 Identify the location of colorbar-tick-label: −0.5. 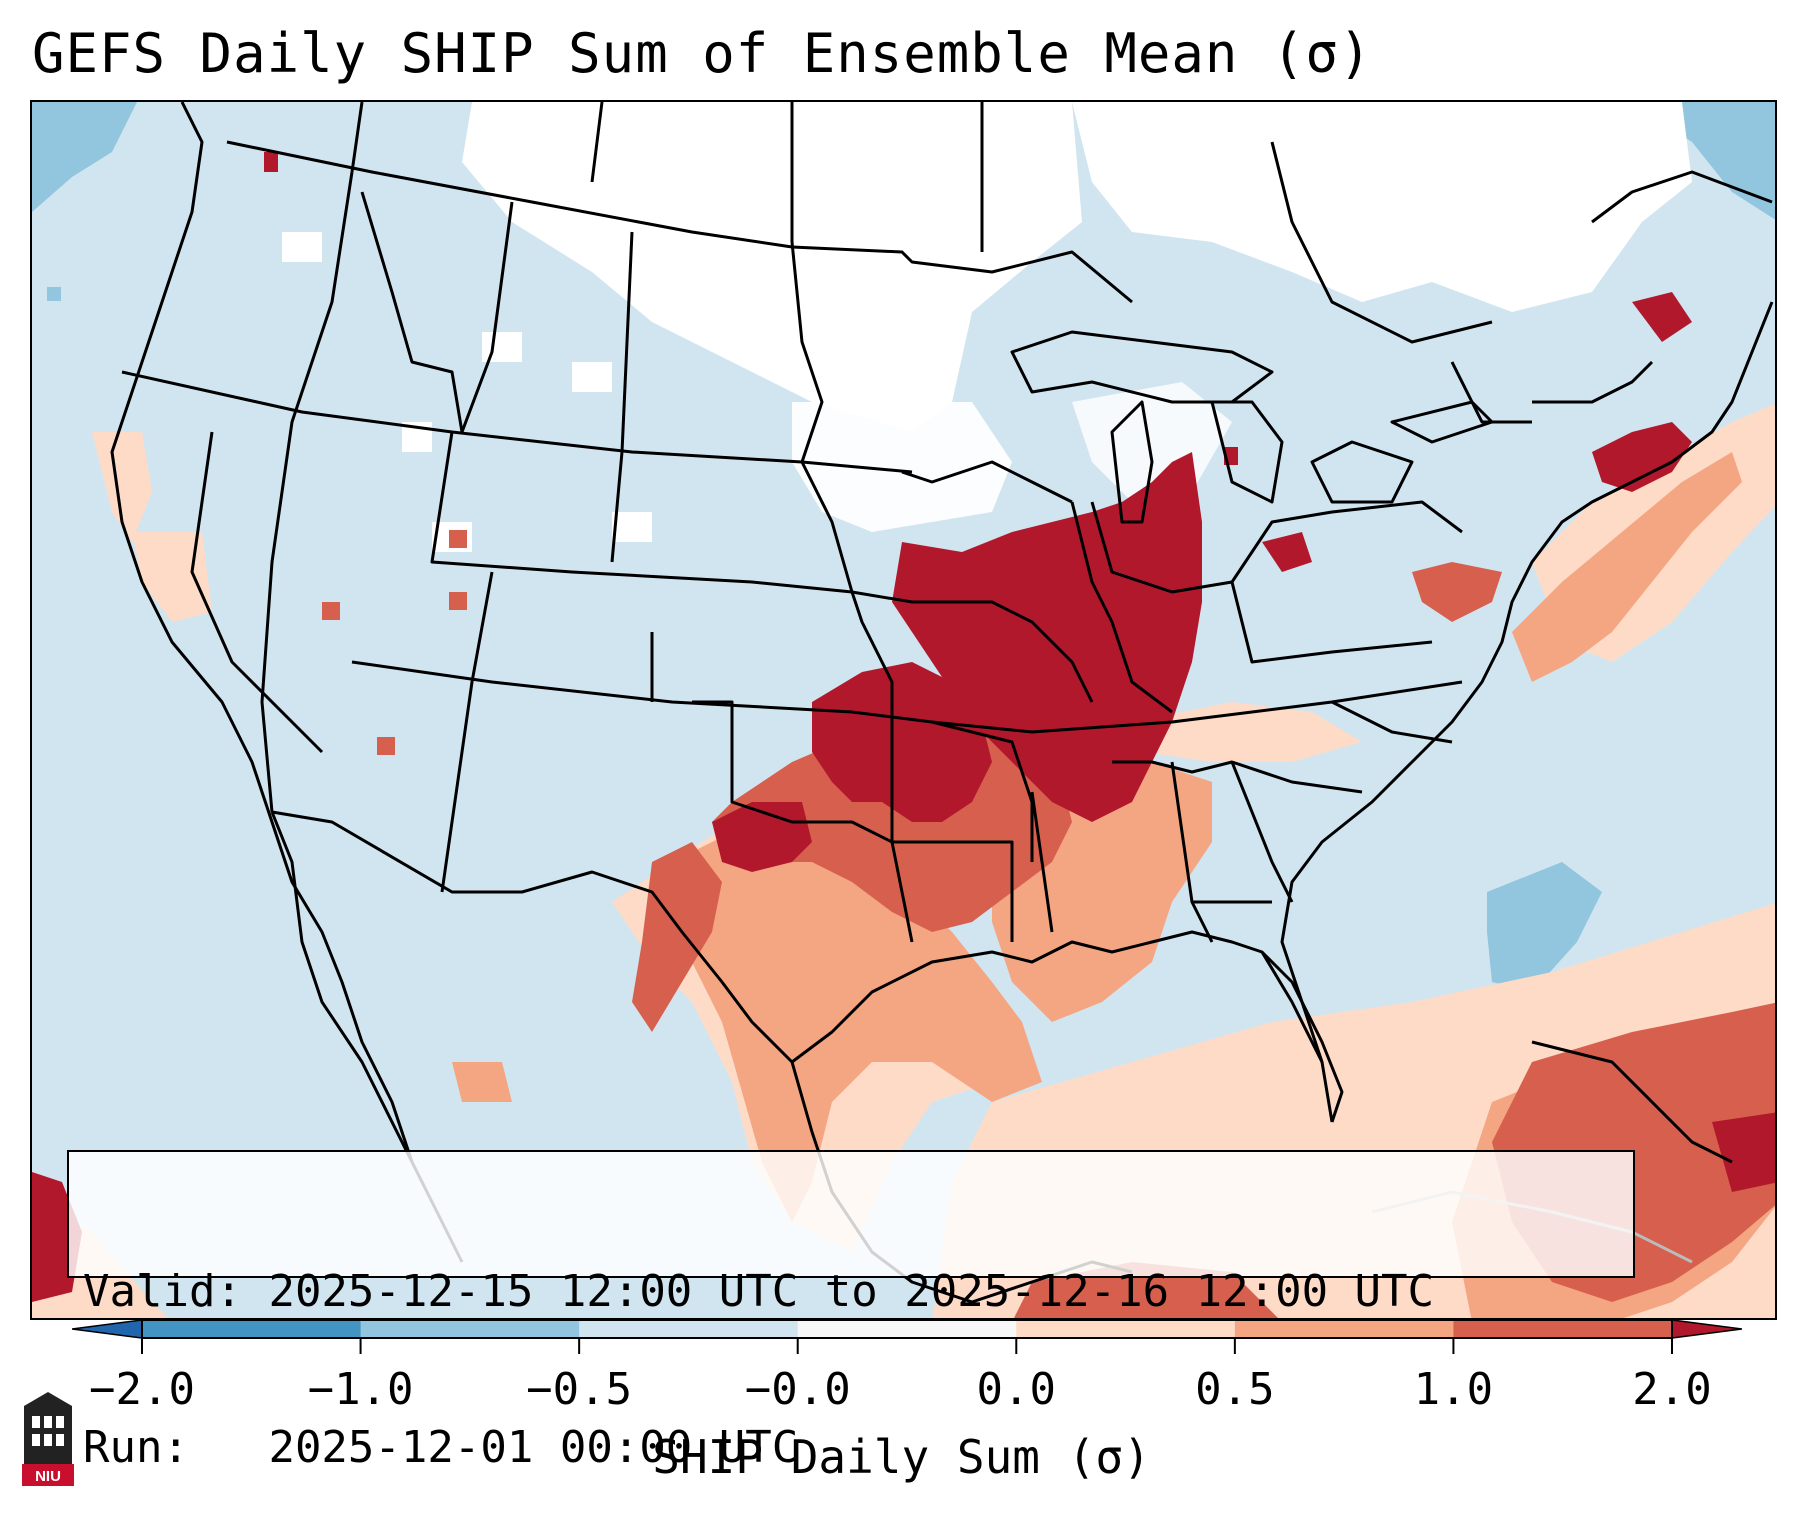
(579, 1389).